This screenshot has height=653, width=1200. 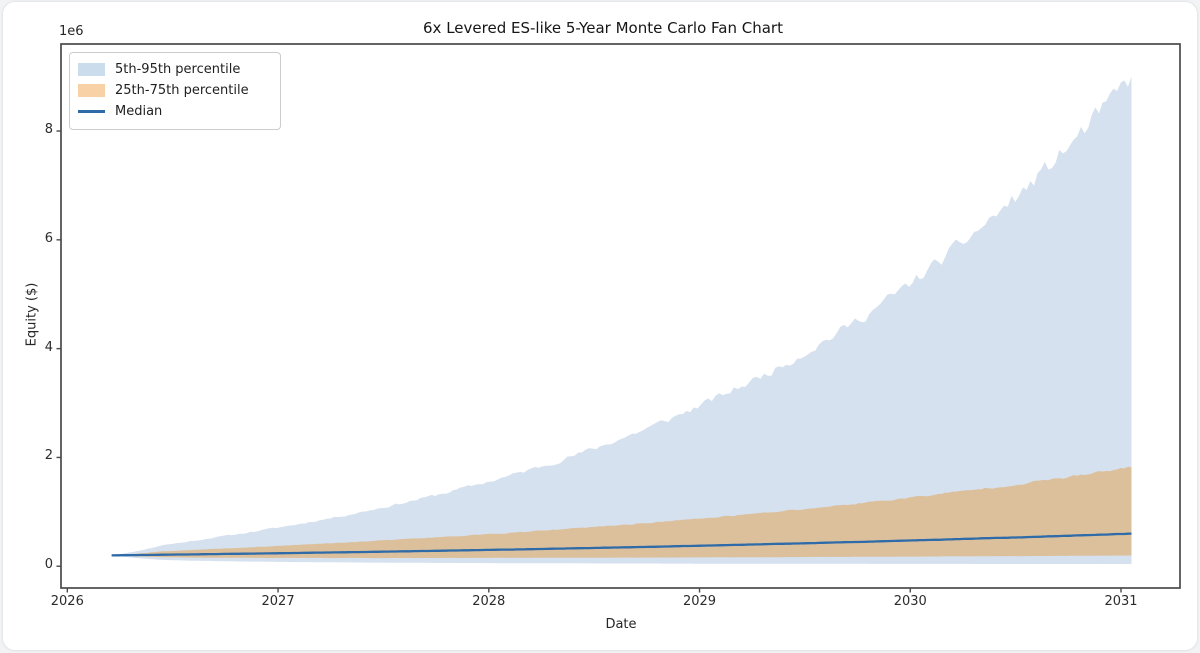 What do you see at coordinates (139, 111) in the screenshot?
I see `legend-item-label: Median` at bounding box center [139, 111].